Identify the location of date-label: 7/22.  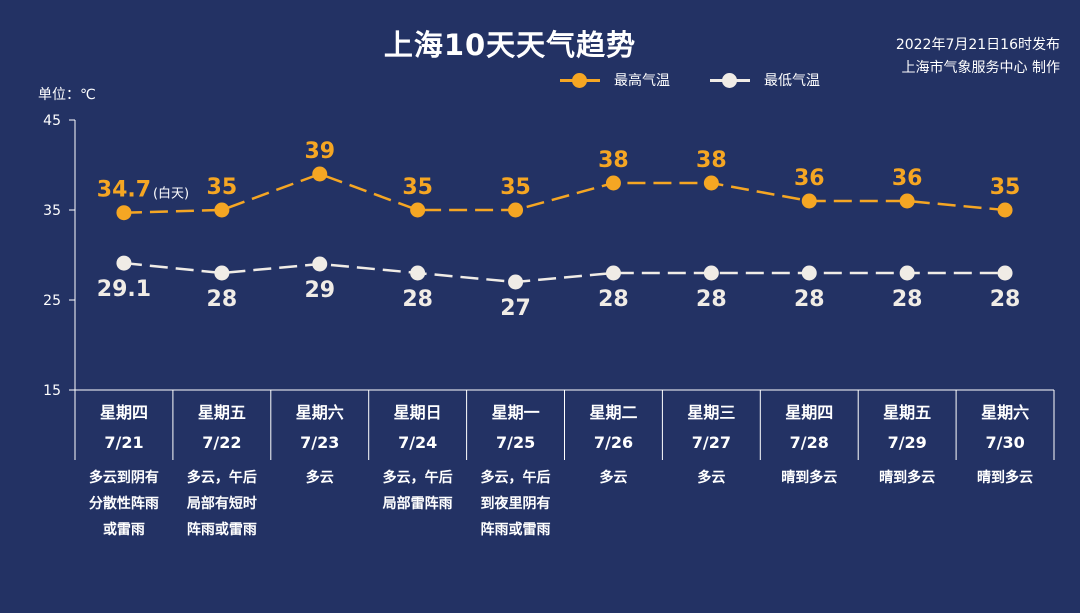
(222, 442).